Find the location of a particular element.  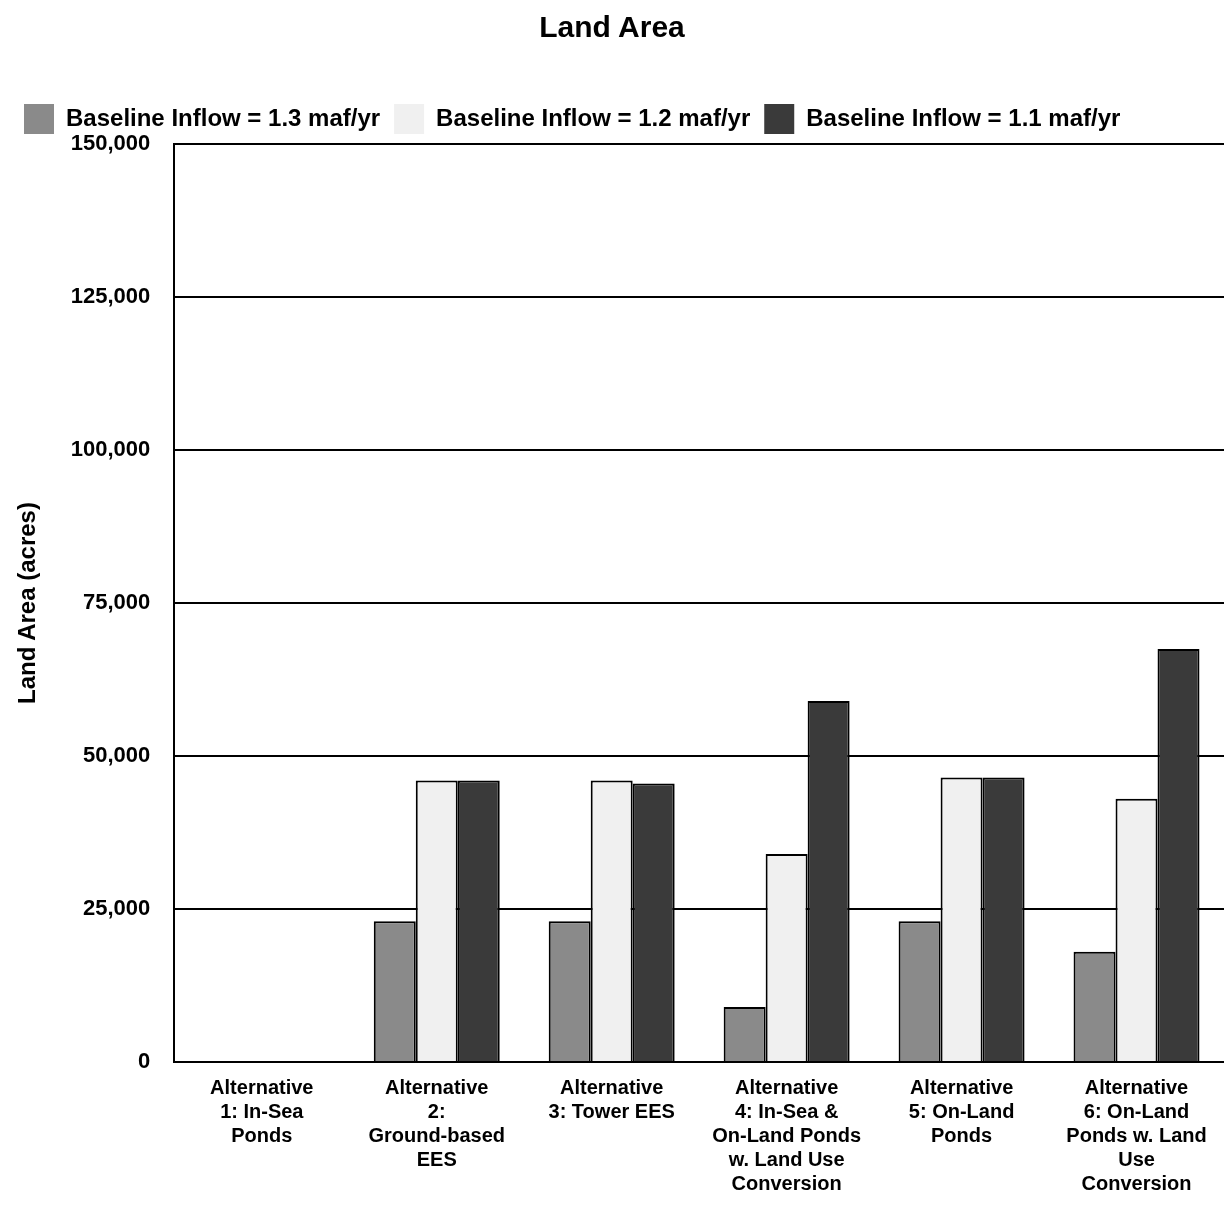

x-tick-label: Alternative 2: Ground-based EES is located at coordinates (437, 1122).